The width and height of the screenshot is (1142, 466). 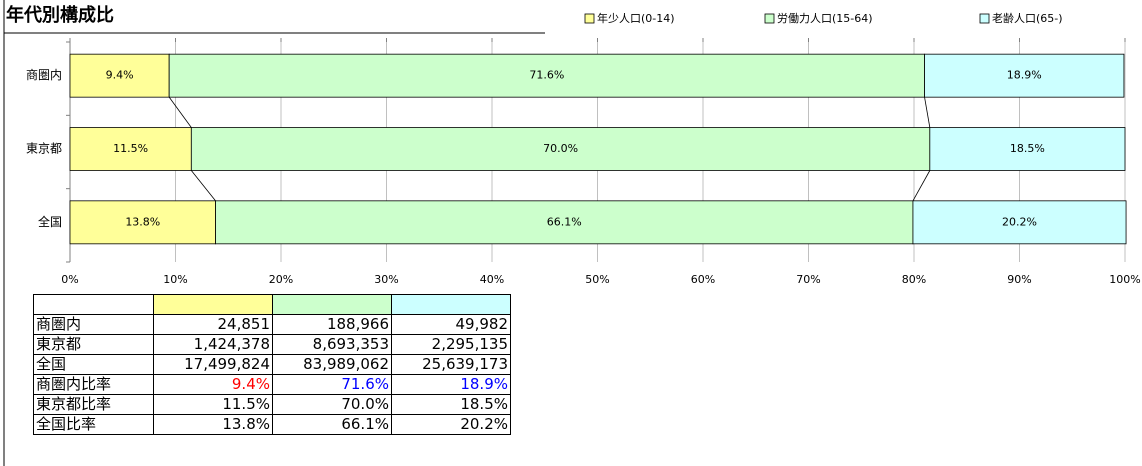 I want to click on chart-title: 年代別構成比, so click(x=60, y=15).